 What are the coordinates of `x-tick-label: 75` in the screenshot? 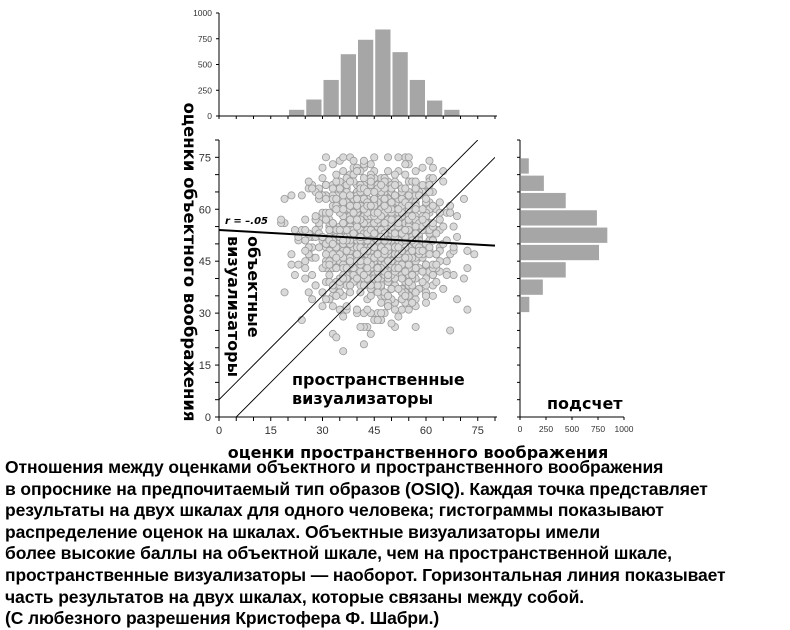 It's located at (478, 431).